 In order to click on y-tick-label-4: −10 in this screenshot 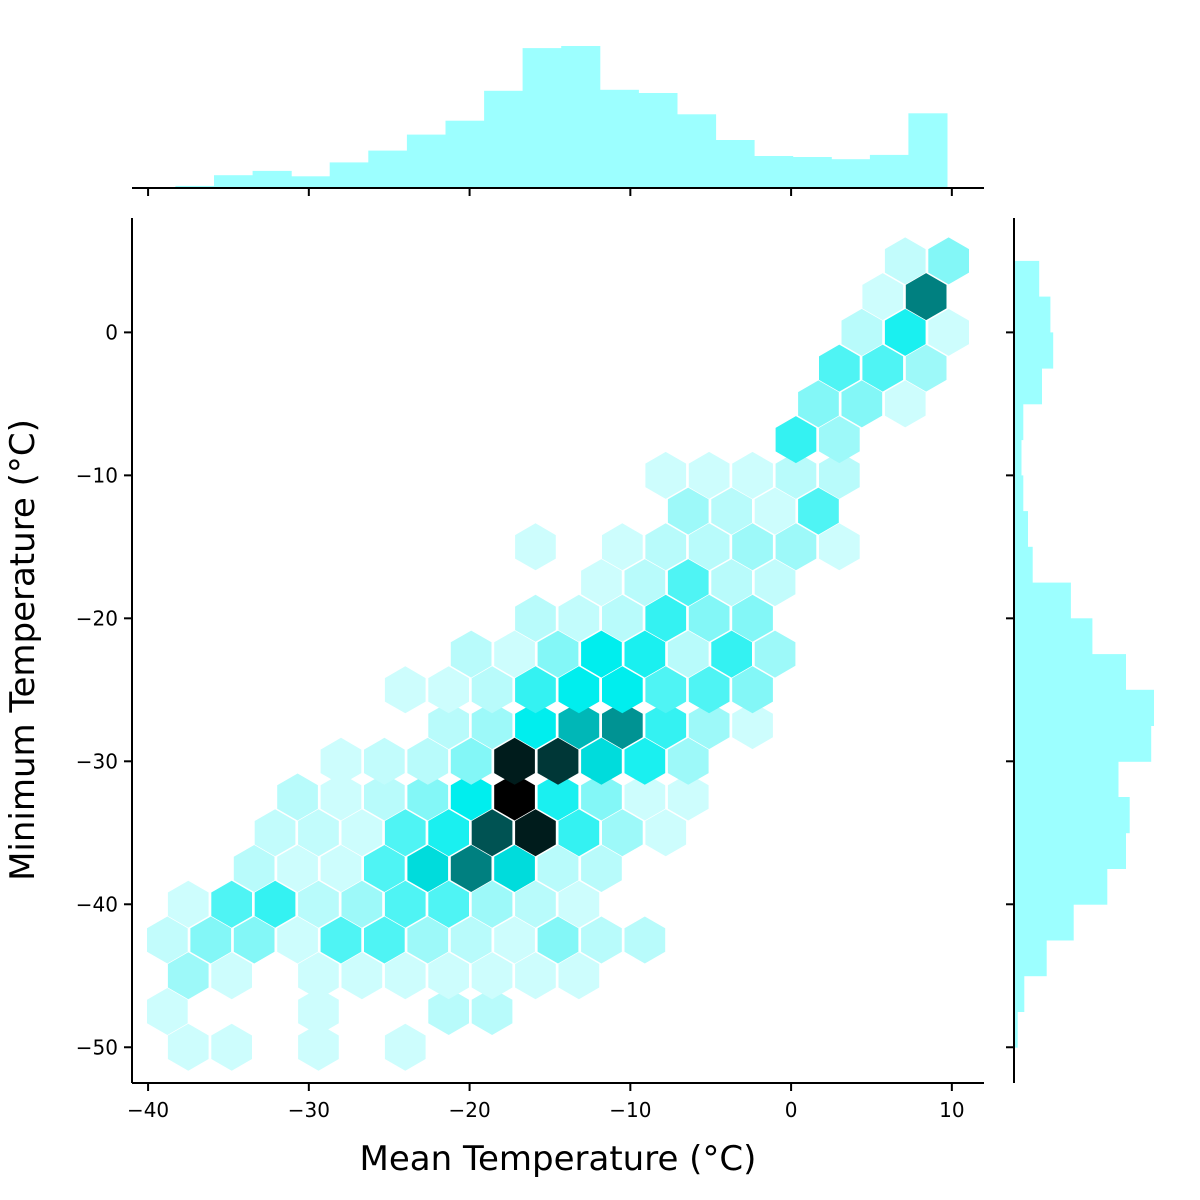, I will do `click(97, 475)`.